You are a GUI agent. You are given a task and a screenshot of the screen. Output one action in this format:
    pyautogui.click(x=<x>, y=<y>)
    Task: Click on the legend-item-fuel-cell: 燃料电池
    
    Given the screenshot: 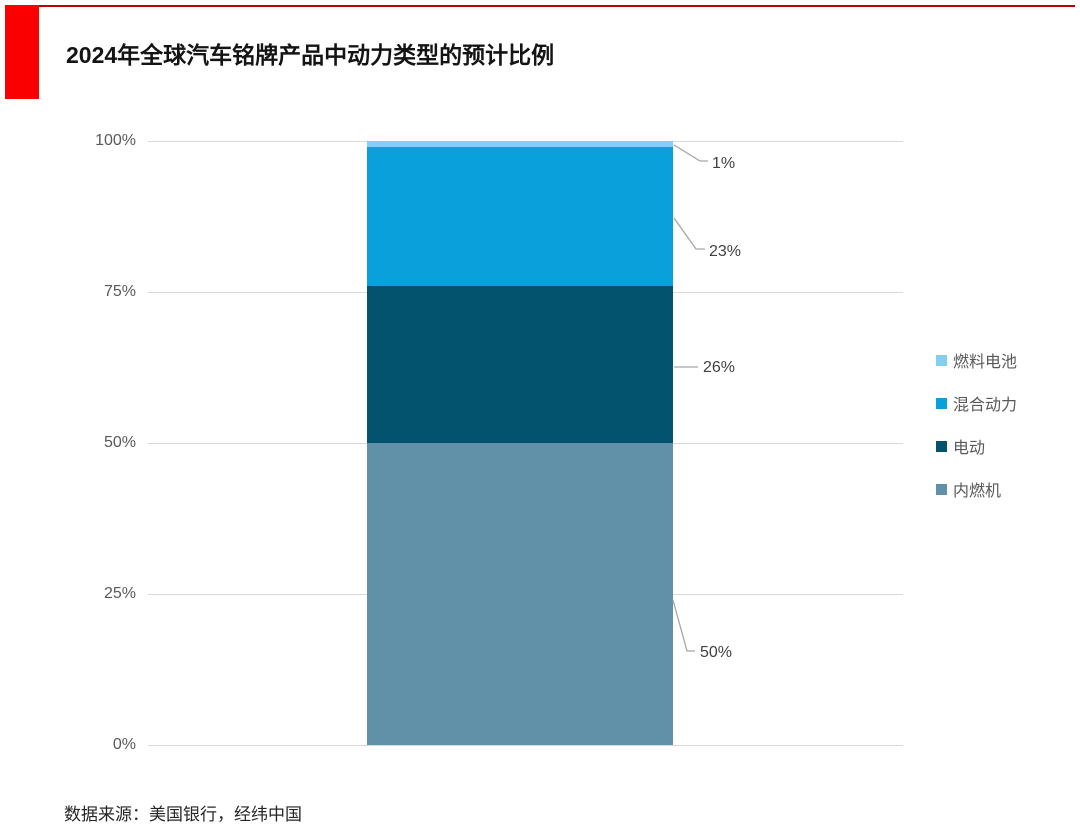 What is the action you would take?
    pyautogui.click(x=977, y=360)
    